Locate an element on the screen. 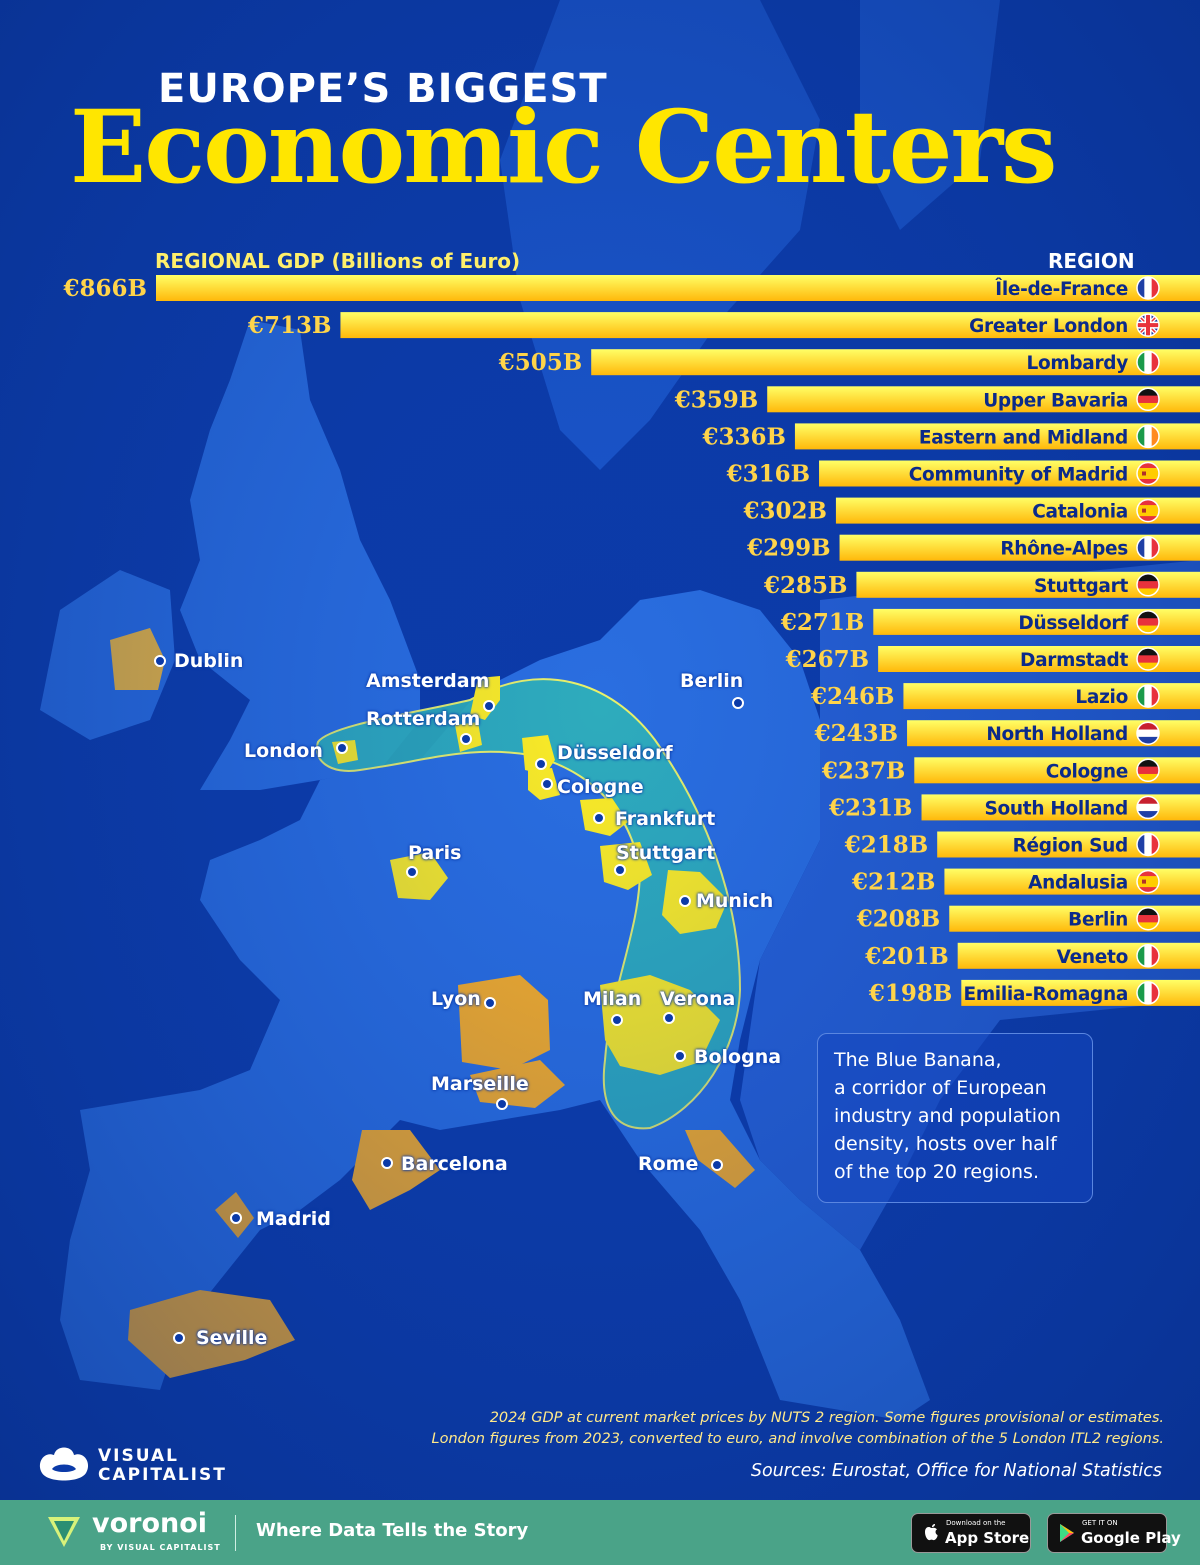 Image resolution: width=1200 pixels, height=1565 pixels. city-label: Dublin is located at coordinates (209, 661).